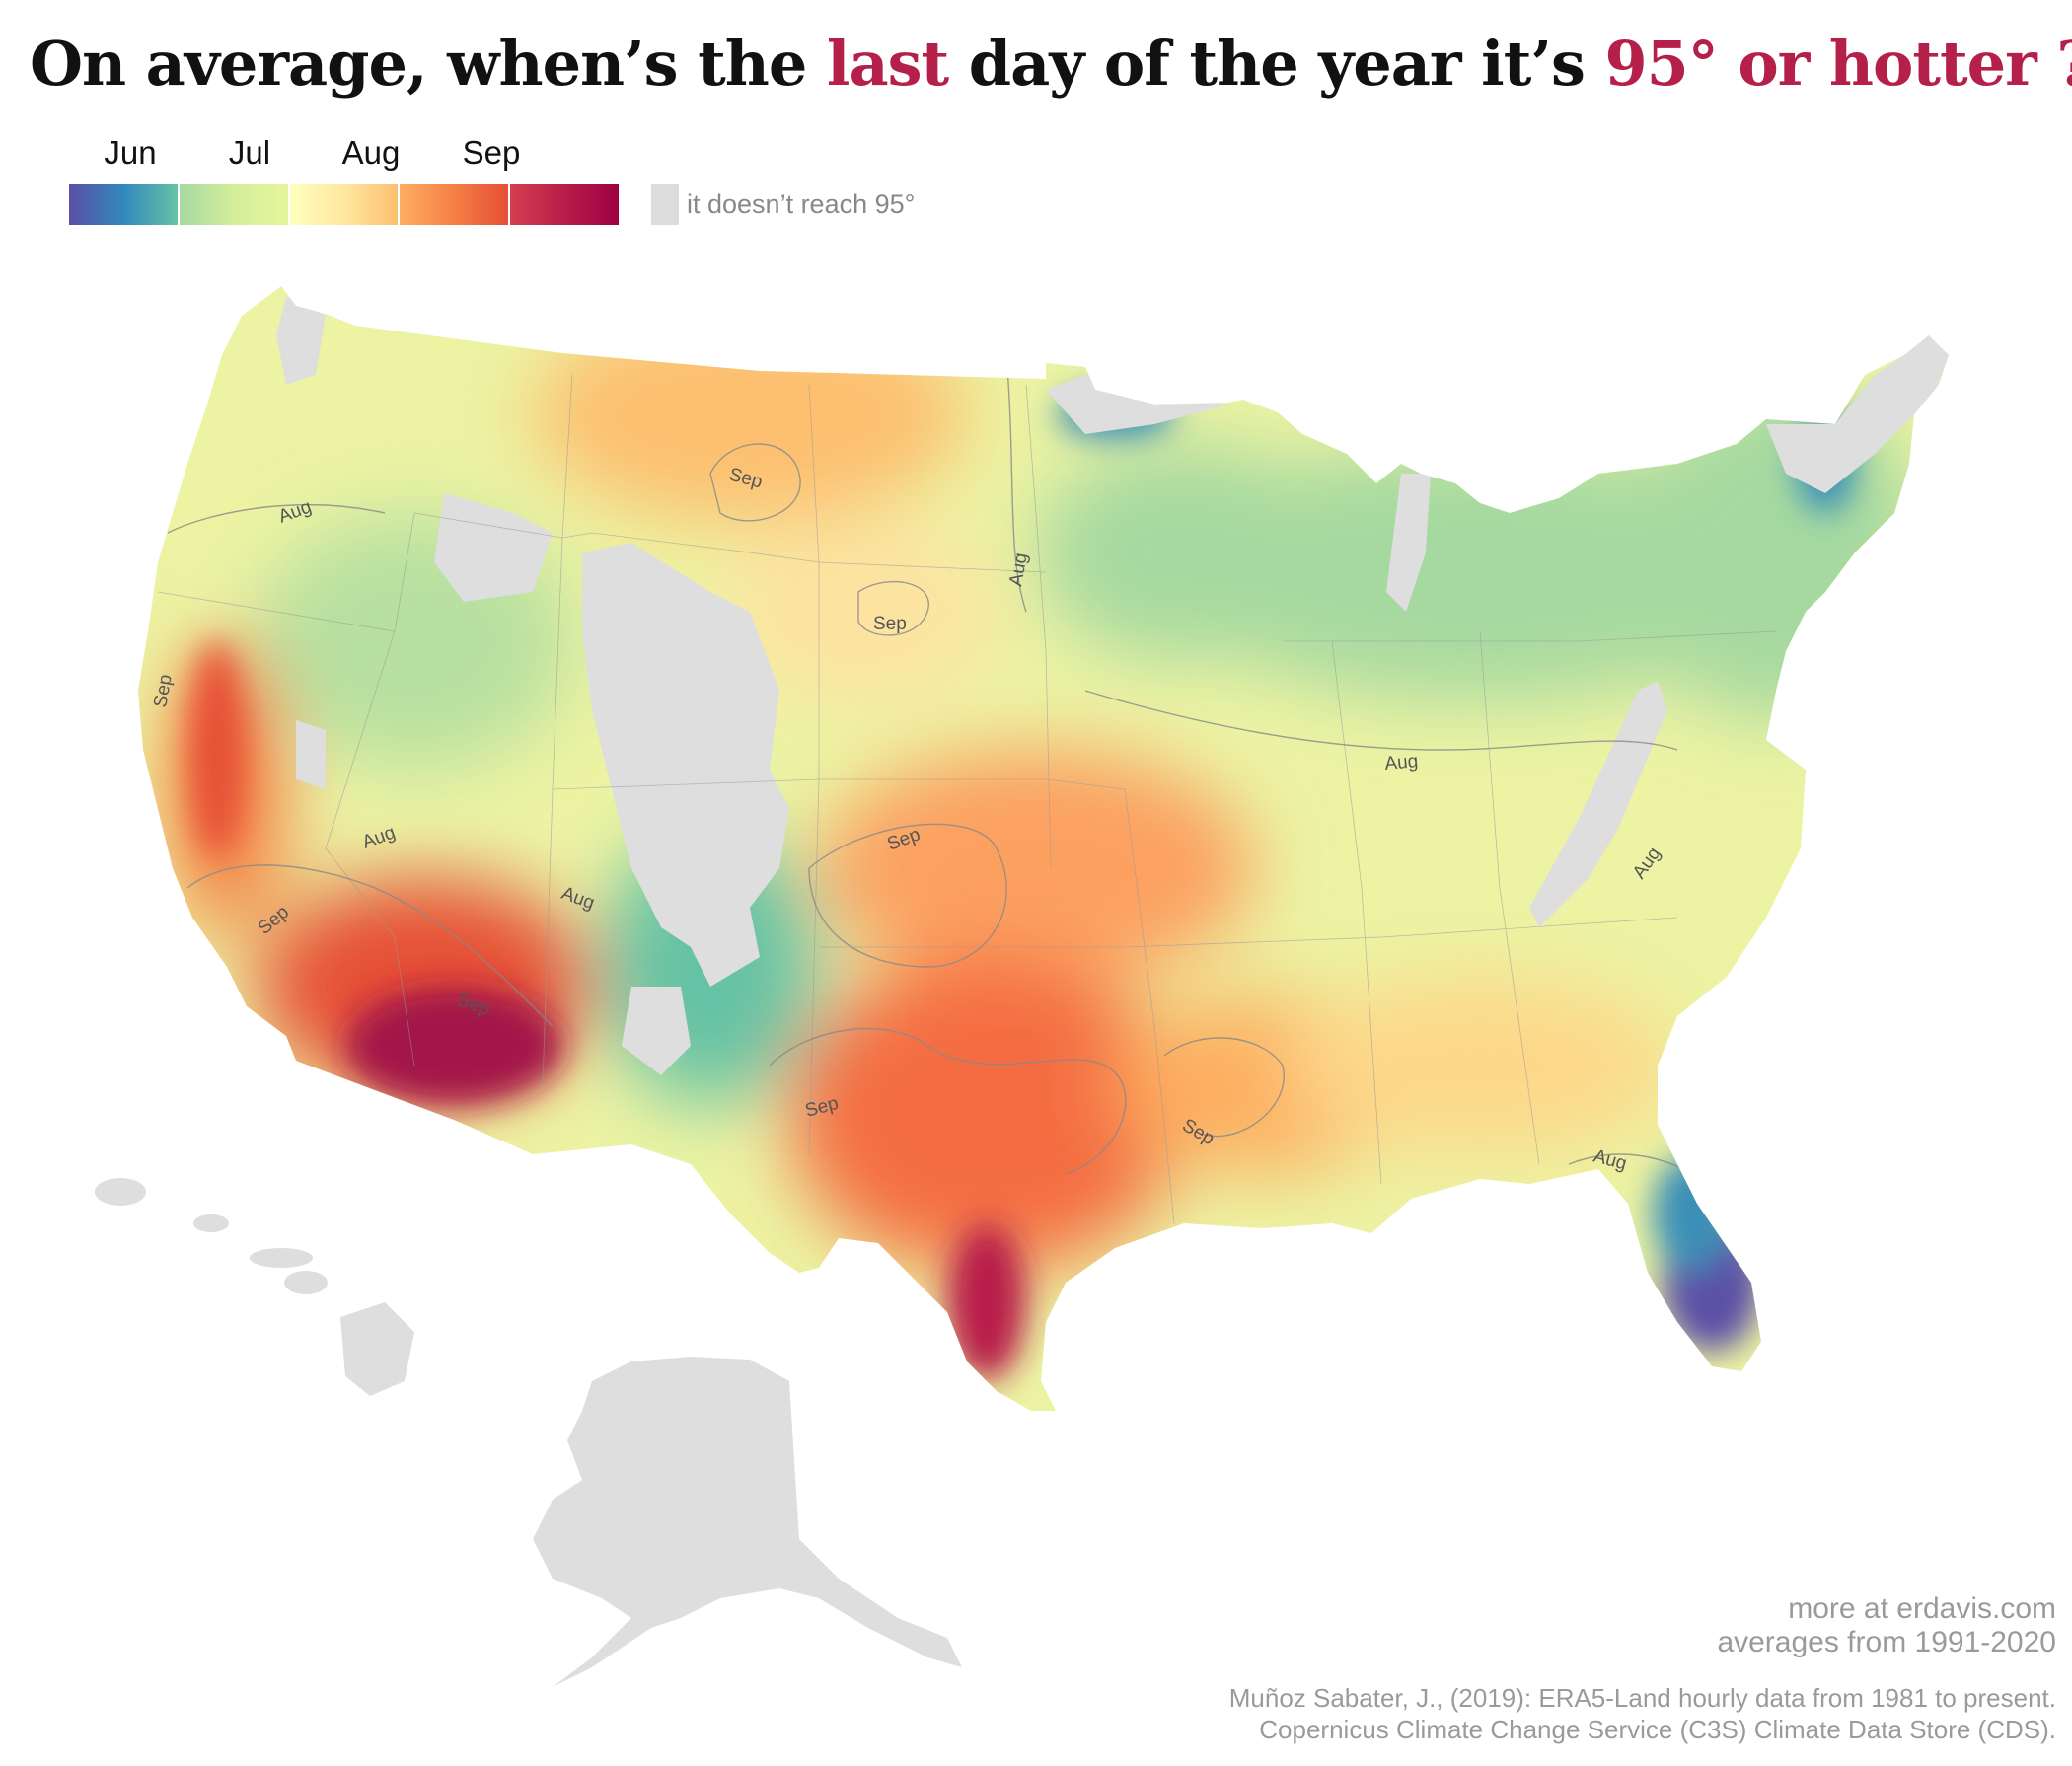  Describe the element at coordinates (657, 1031) in the screenshot. I see `no-data-new-mexico-mountains` at that location.